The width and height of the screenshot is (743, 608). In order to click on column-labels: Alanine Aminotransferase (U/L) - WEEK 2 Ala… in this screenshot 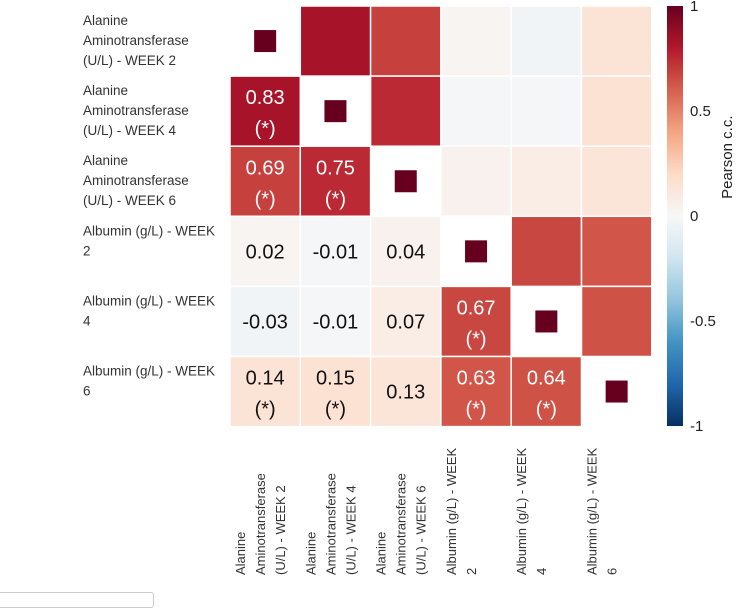, I will do `click(426, 511)`.